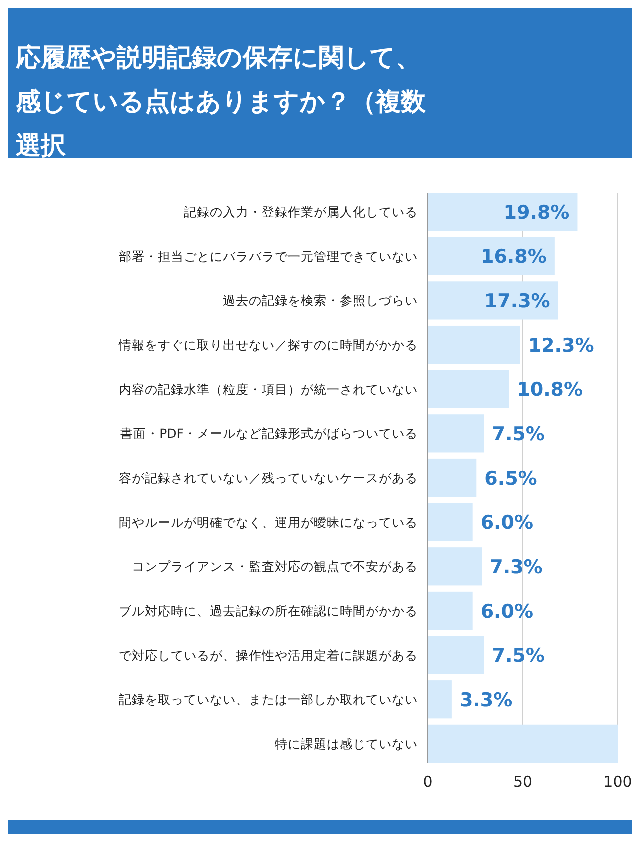 The width and height of the screenshot is (640, 853). What do you see at coordinates (268, 610) in the screenshot?
I see `y-tick-label: ブル対応時に、過去記録の所在確認に時間がかかる` at bounding box center [268, 610].